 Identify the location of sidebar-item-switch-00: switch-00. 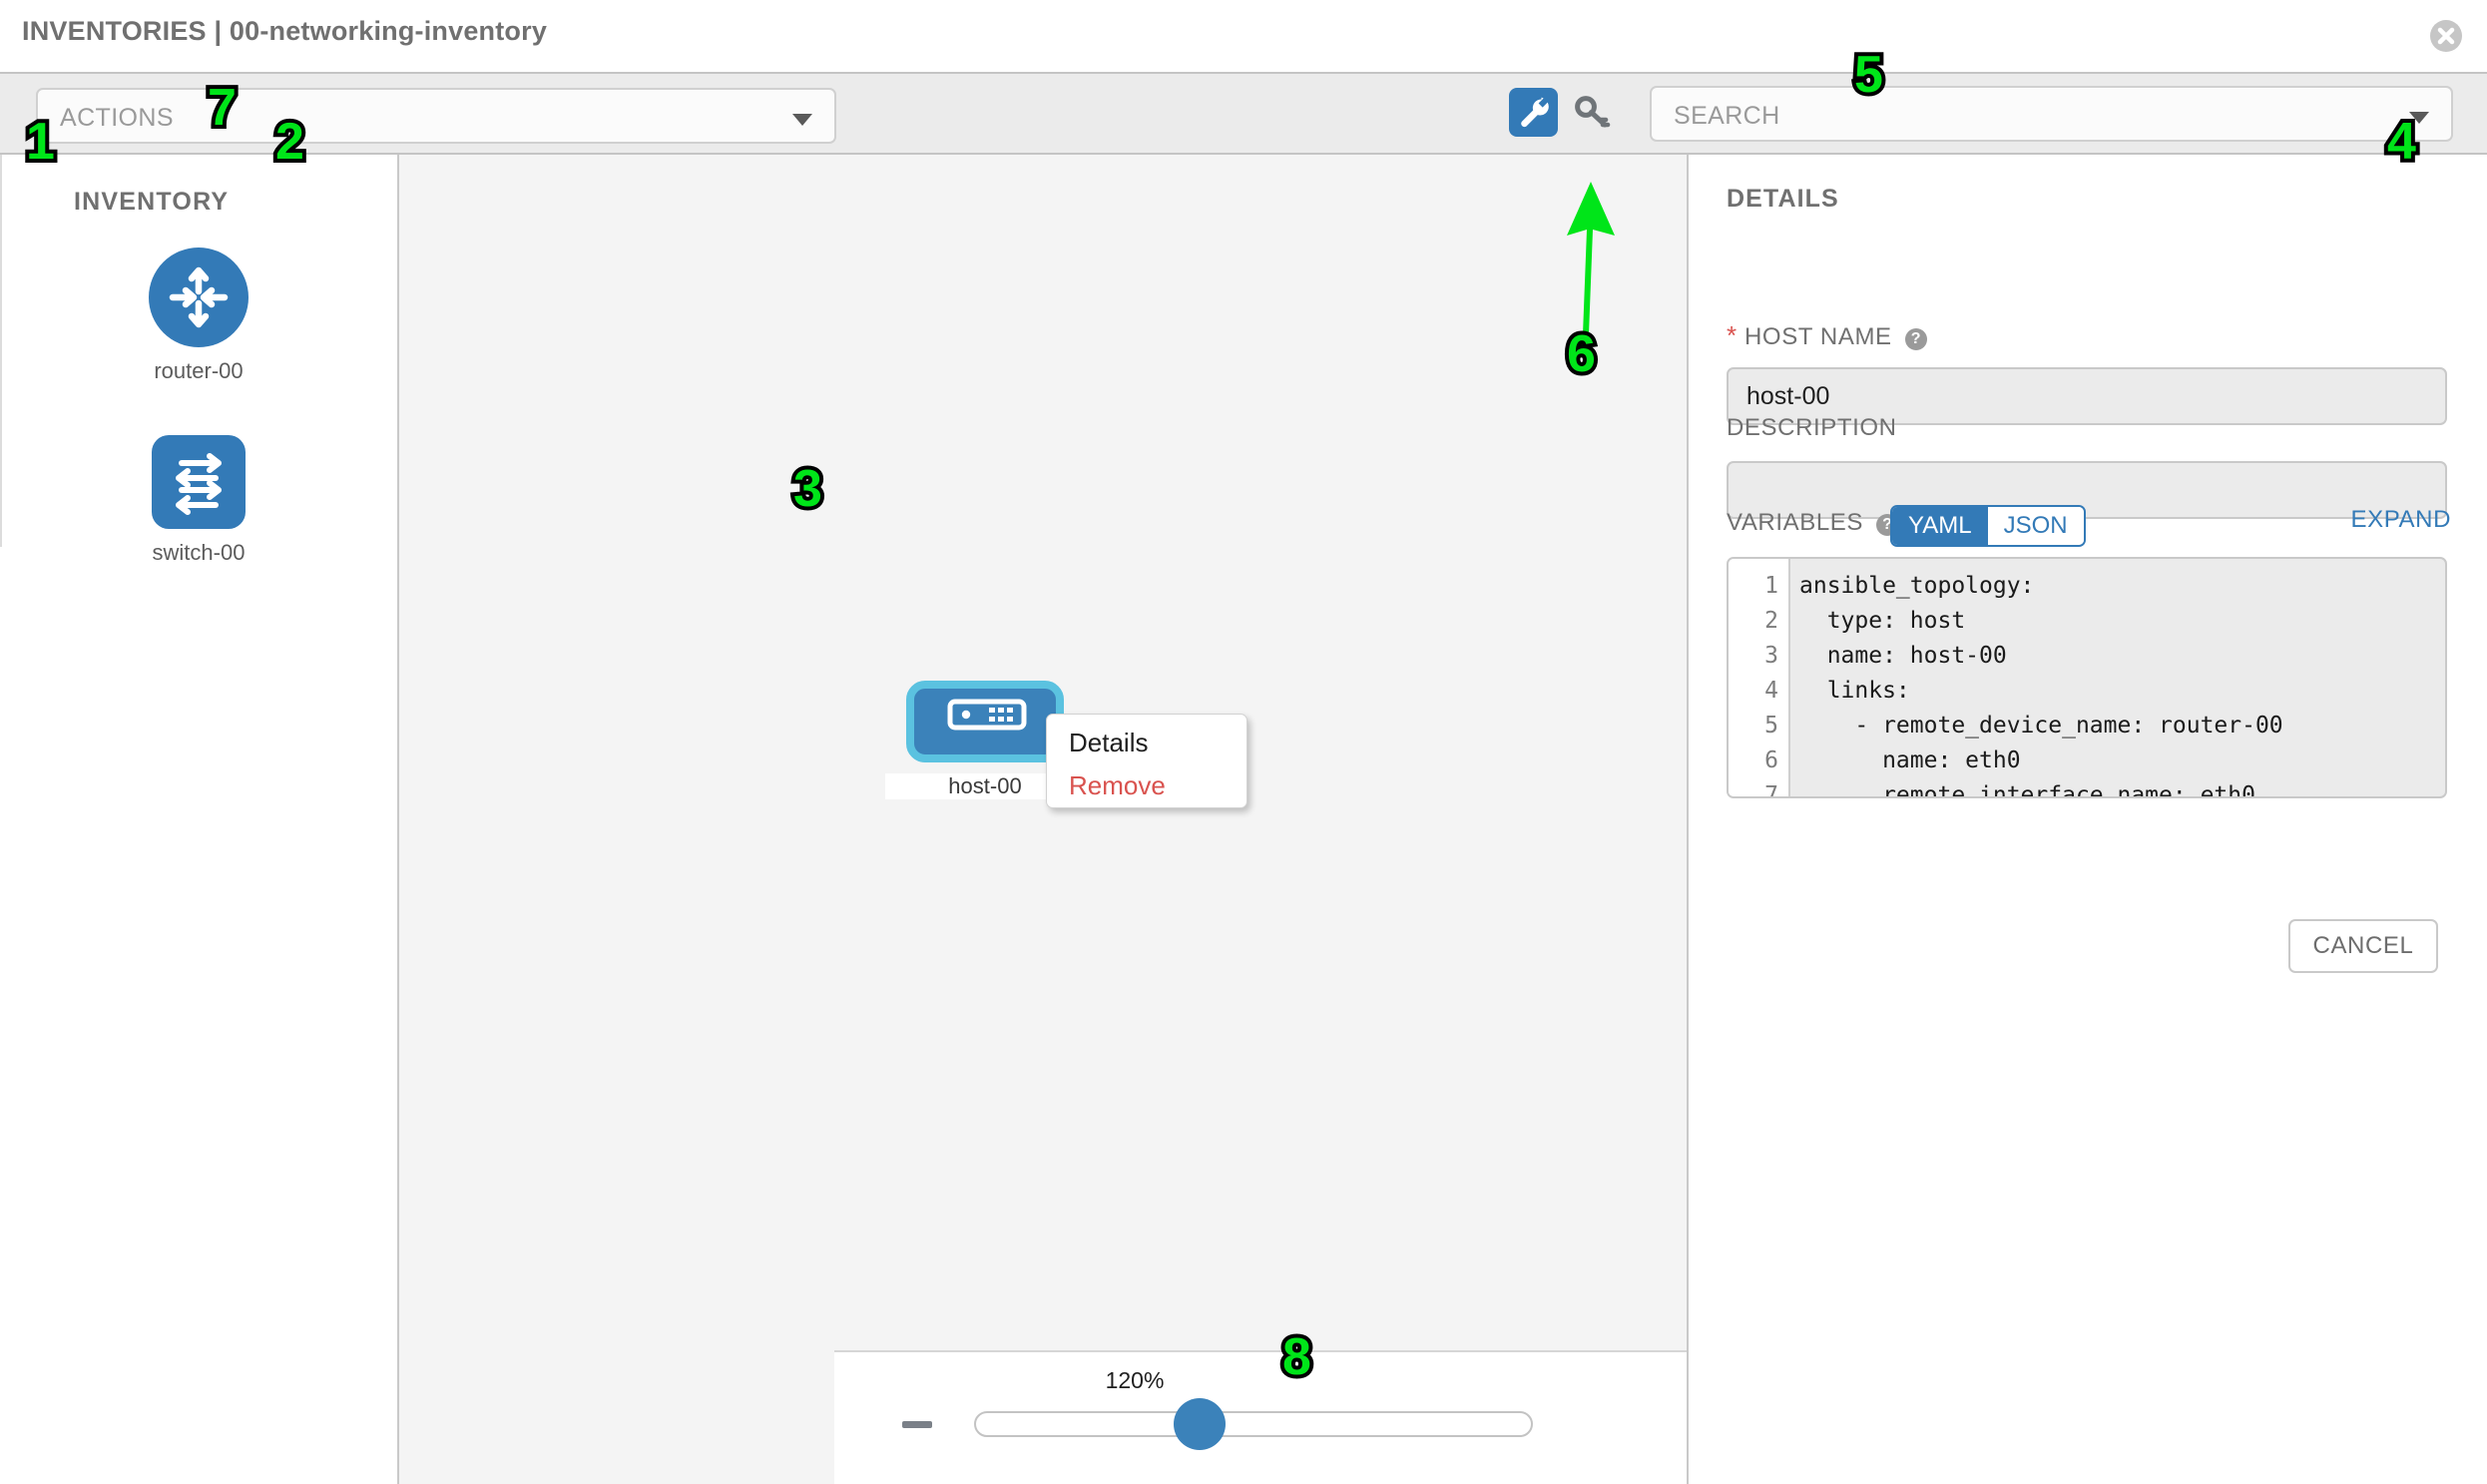
(198, 500).